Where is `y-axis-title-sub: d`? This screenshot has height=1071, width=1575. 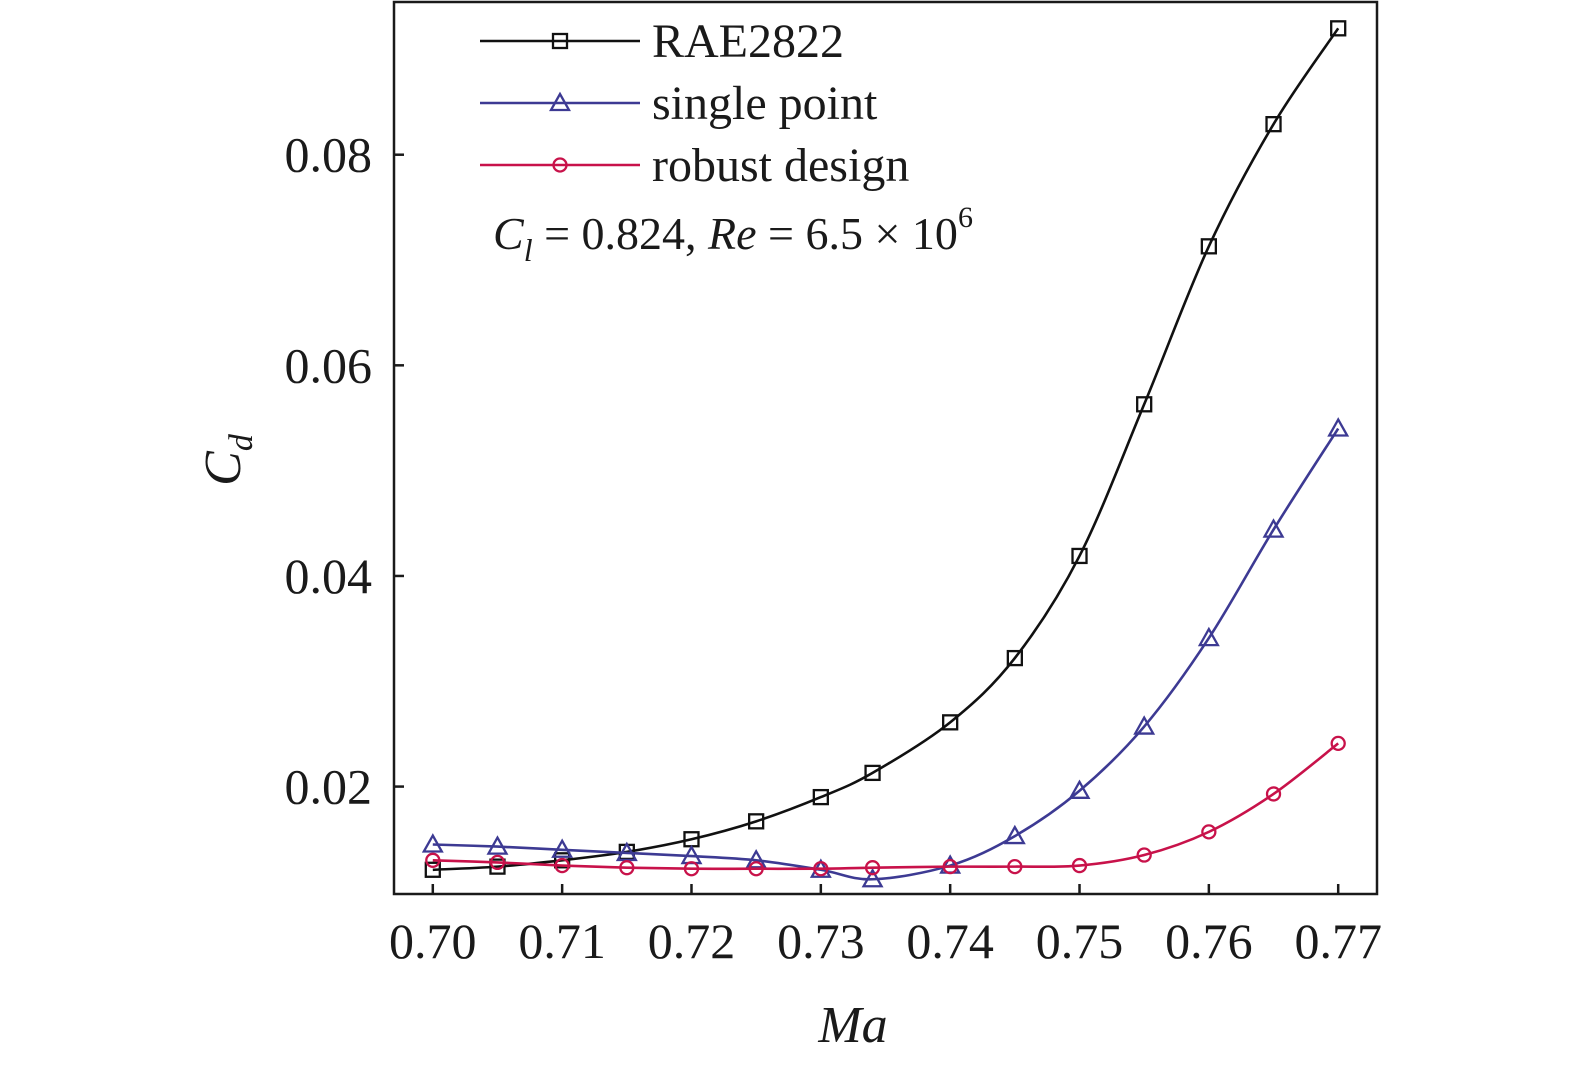 y-axis-title-sub: d is located at coordinates (241, 442).